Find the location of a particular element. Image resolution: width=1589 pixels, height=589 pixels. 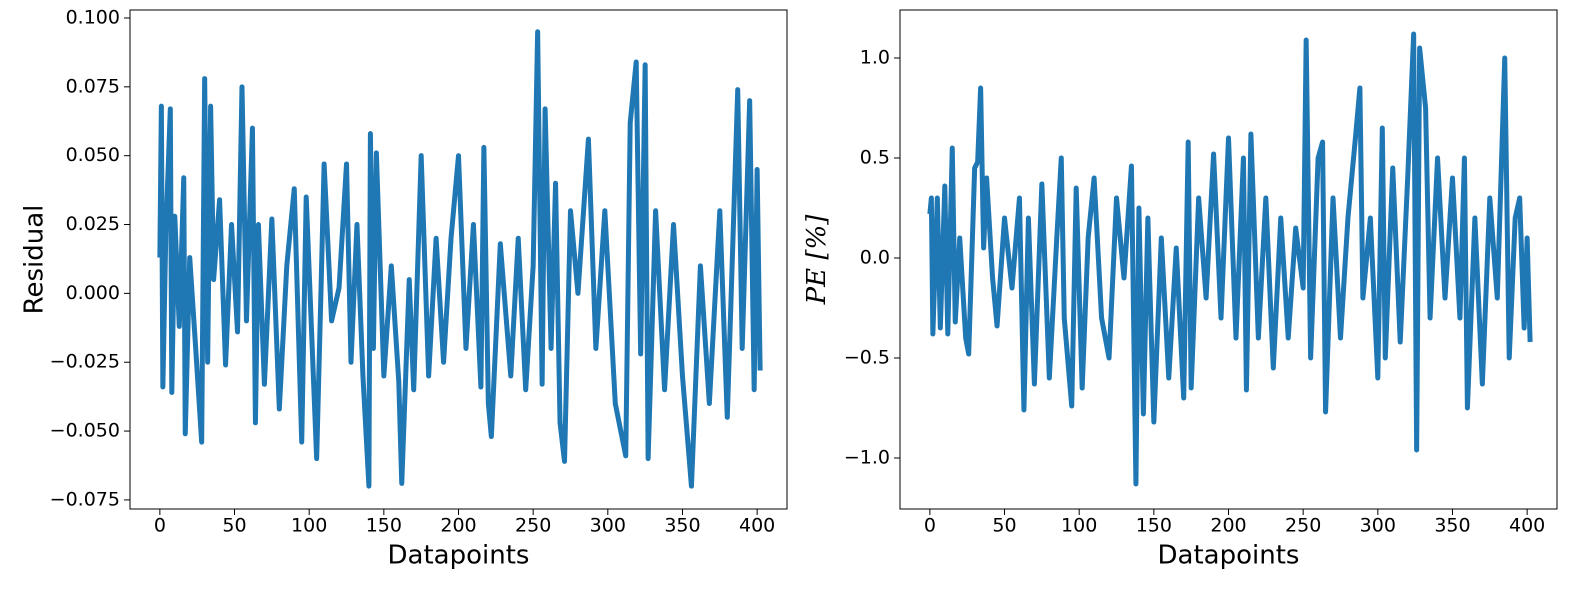

y-tick-label: −0.5 is located at coordinates (867, 358).